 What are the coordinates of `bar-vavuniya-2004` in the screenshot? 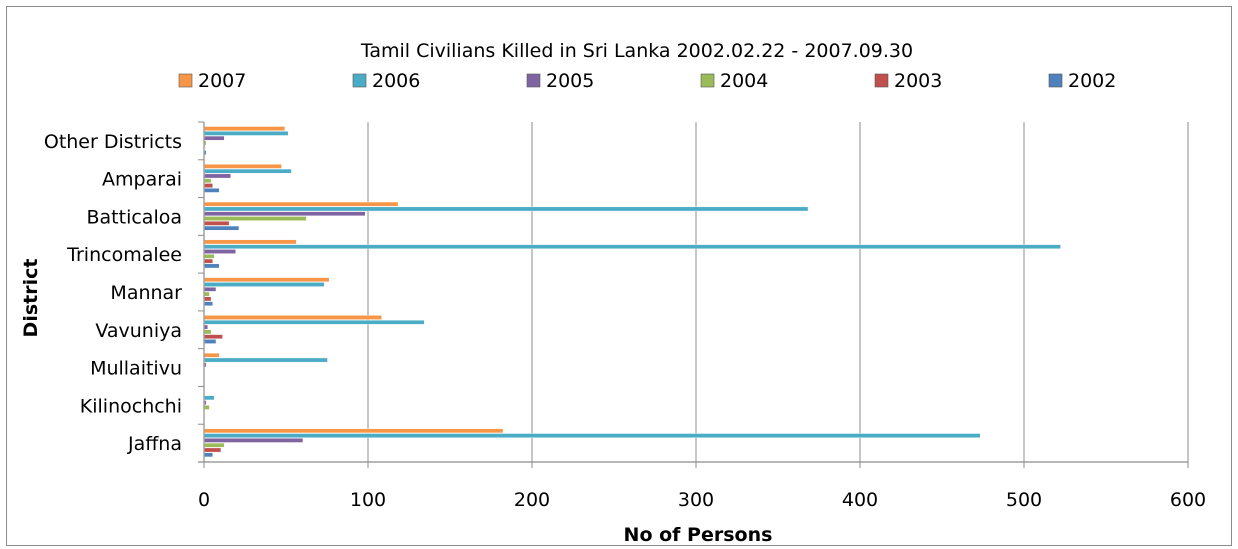 It's located at (208, 332).